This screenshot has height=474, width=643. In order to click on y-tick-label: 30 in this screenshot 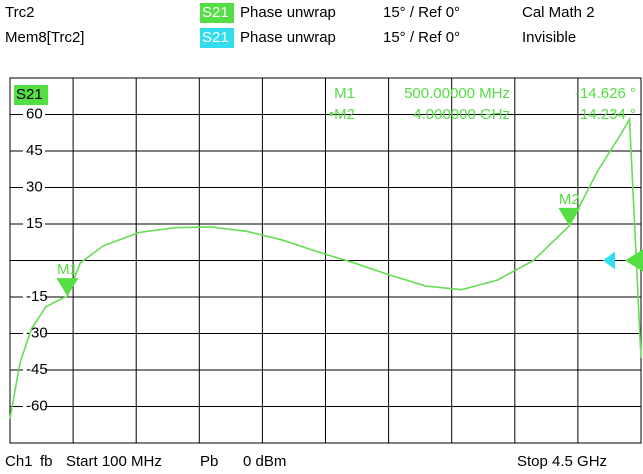, I will do `click(34, 186)`.